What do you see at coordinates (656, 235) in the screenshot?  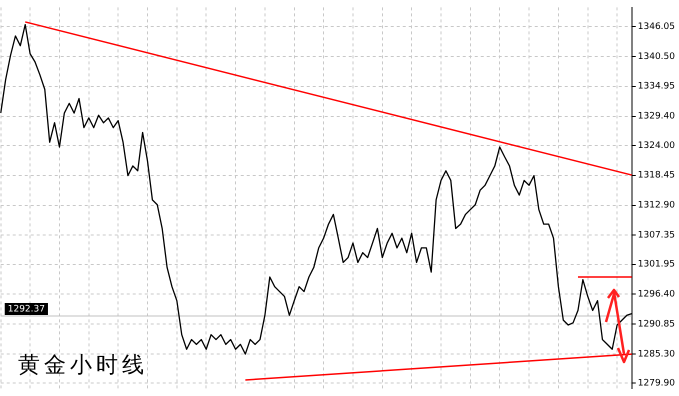 I see `y-tick-label: 1307.35` at bounding box center [656, 235].